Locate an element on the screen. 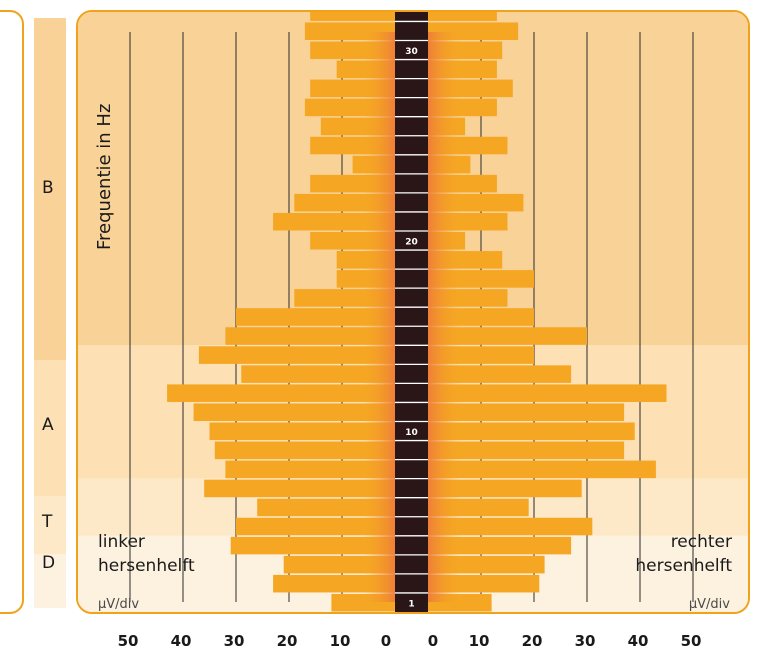 The height and width of the screenshot is (672, 763). left-hemisphere-label: linker hersenhelft is located at coordinates (146, 554).